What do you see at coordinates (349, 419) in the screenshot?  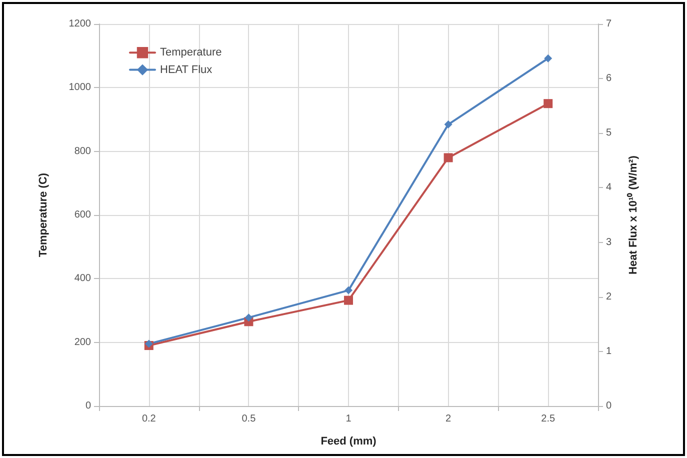 I see `x-tick-label: 1` at bounding box center [349, 419].